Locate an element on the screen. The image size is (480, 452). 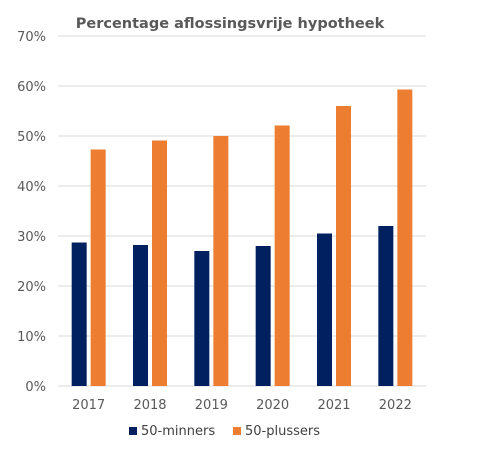
y-tick-label: 50% is located at coordinates (31, 137).